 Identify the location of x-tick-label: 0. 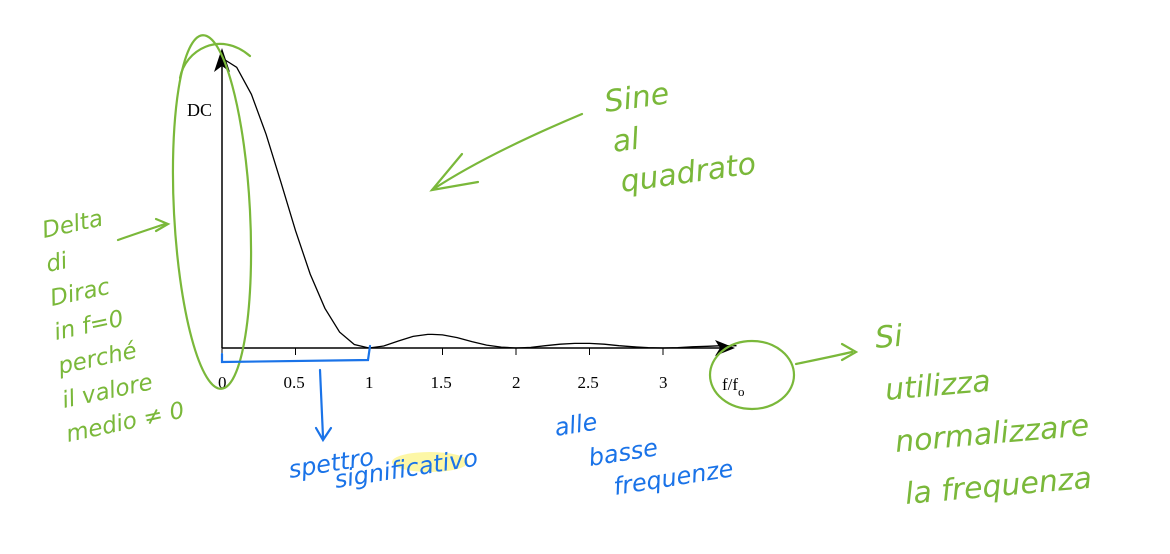
(222, 382).